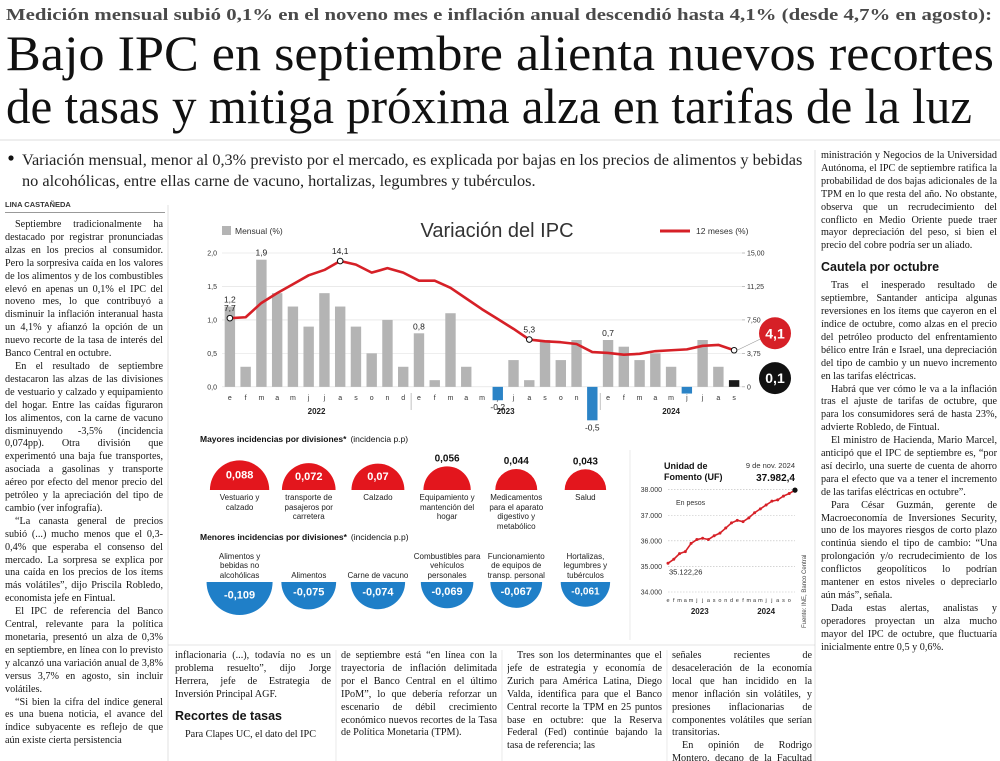 This screenshot has width=1000, height=761. What do you see at coordinates (608, 333) in the screenshot?
I see `bar-value-label: 0,7` at bounding box center [608, 333].